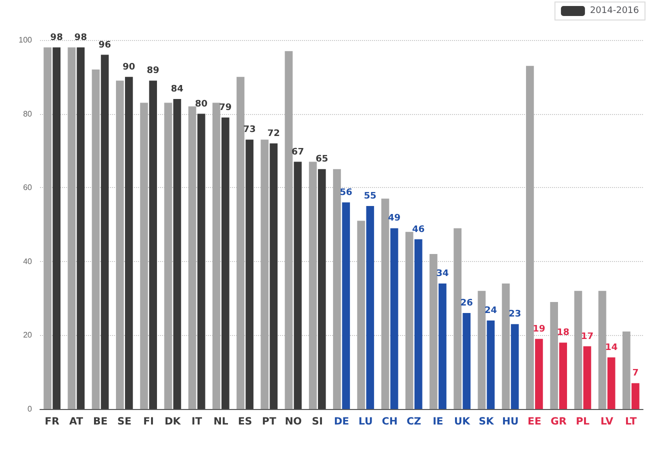 Image resolution: width=655 pixels, height=449 pixels. Describe the element at coordinates (177, 89) in the screenshot. I see `data-label: 84` at that location.